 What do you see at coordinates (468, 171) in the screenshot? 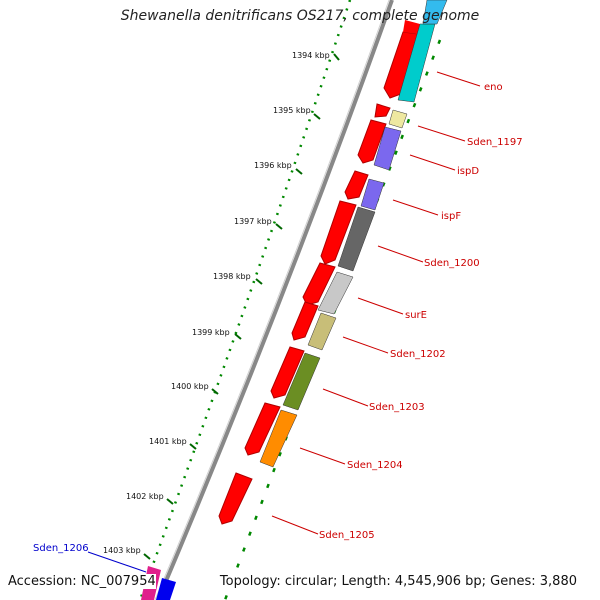
I see `gene-label-ispd: ispD` at bounding box center [468, 171].